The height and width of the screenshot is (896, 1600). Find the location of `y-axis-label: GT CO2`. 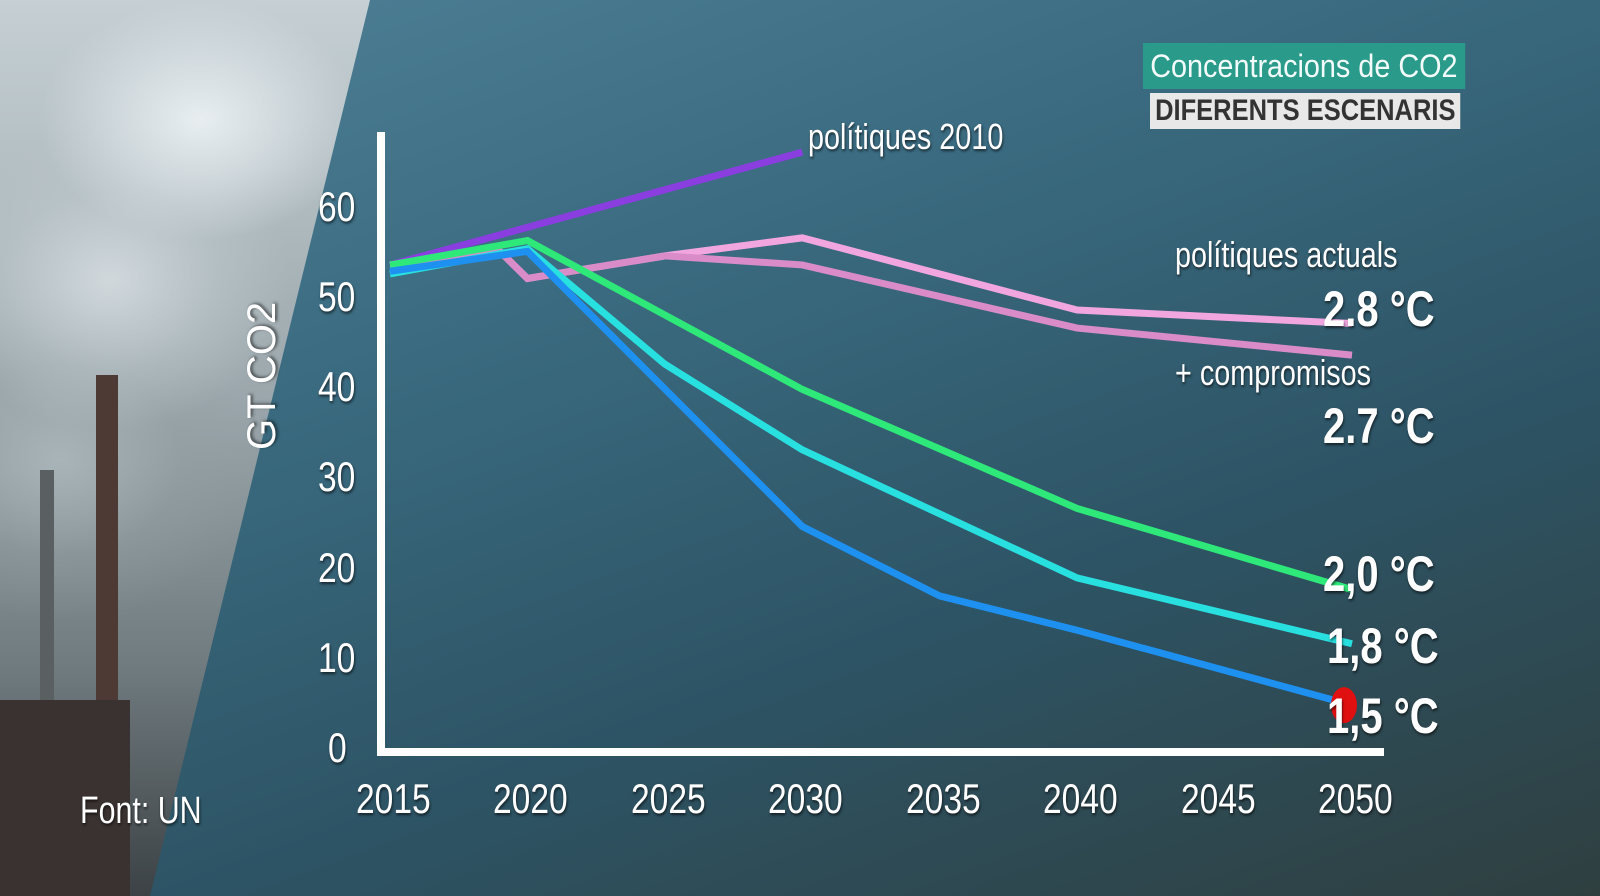

y-axis-label: GT CO2 is located at coordinates (262, 375).